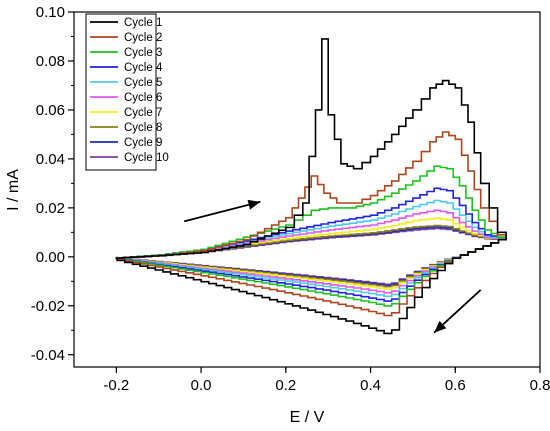  I want to click on legend-label: Cycle 10, so click(146, 158).